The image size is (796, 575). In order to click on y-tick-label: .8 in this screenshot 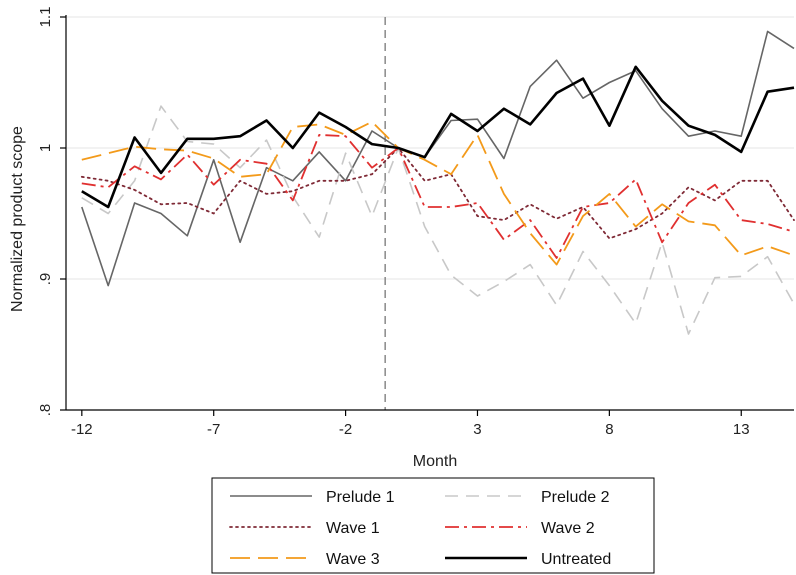, I will do `click(45, 410)`.